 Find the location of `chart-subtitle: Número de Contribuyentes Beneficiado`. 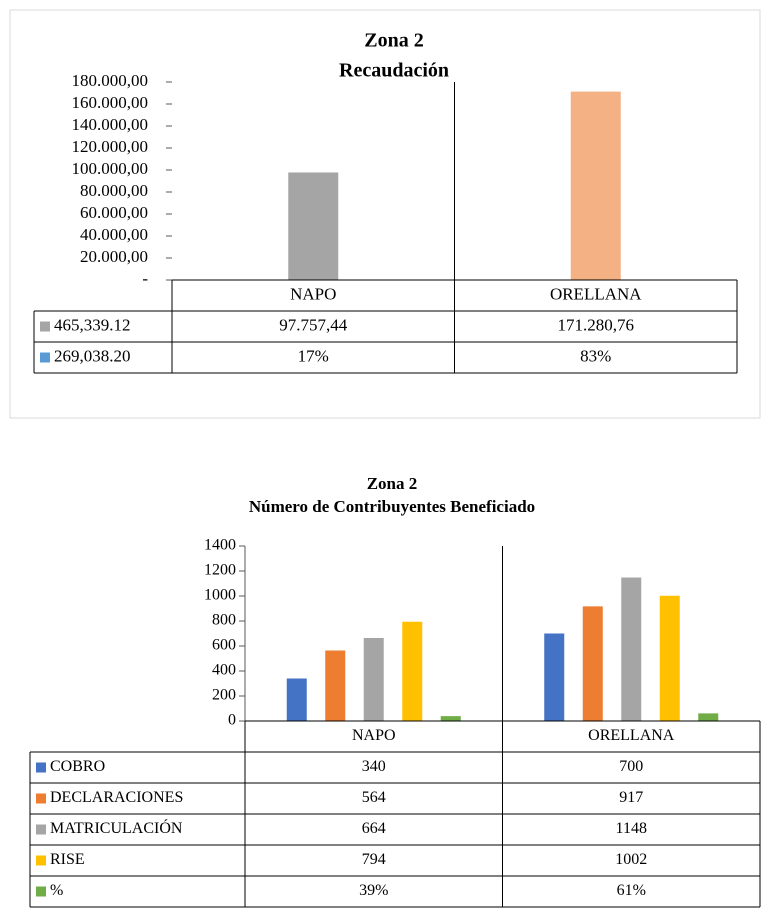

chart-subtitle: Número de Contribuyentes Beneficiado is located at coordinates (392, 506).